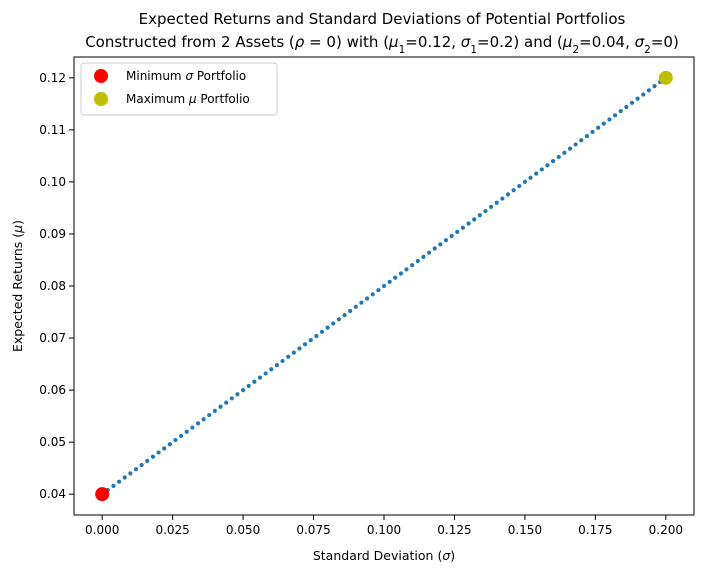 This screenshot has width=724, height=572. I want to click on x-tick-label: 0.200, so click(666, 530).